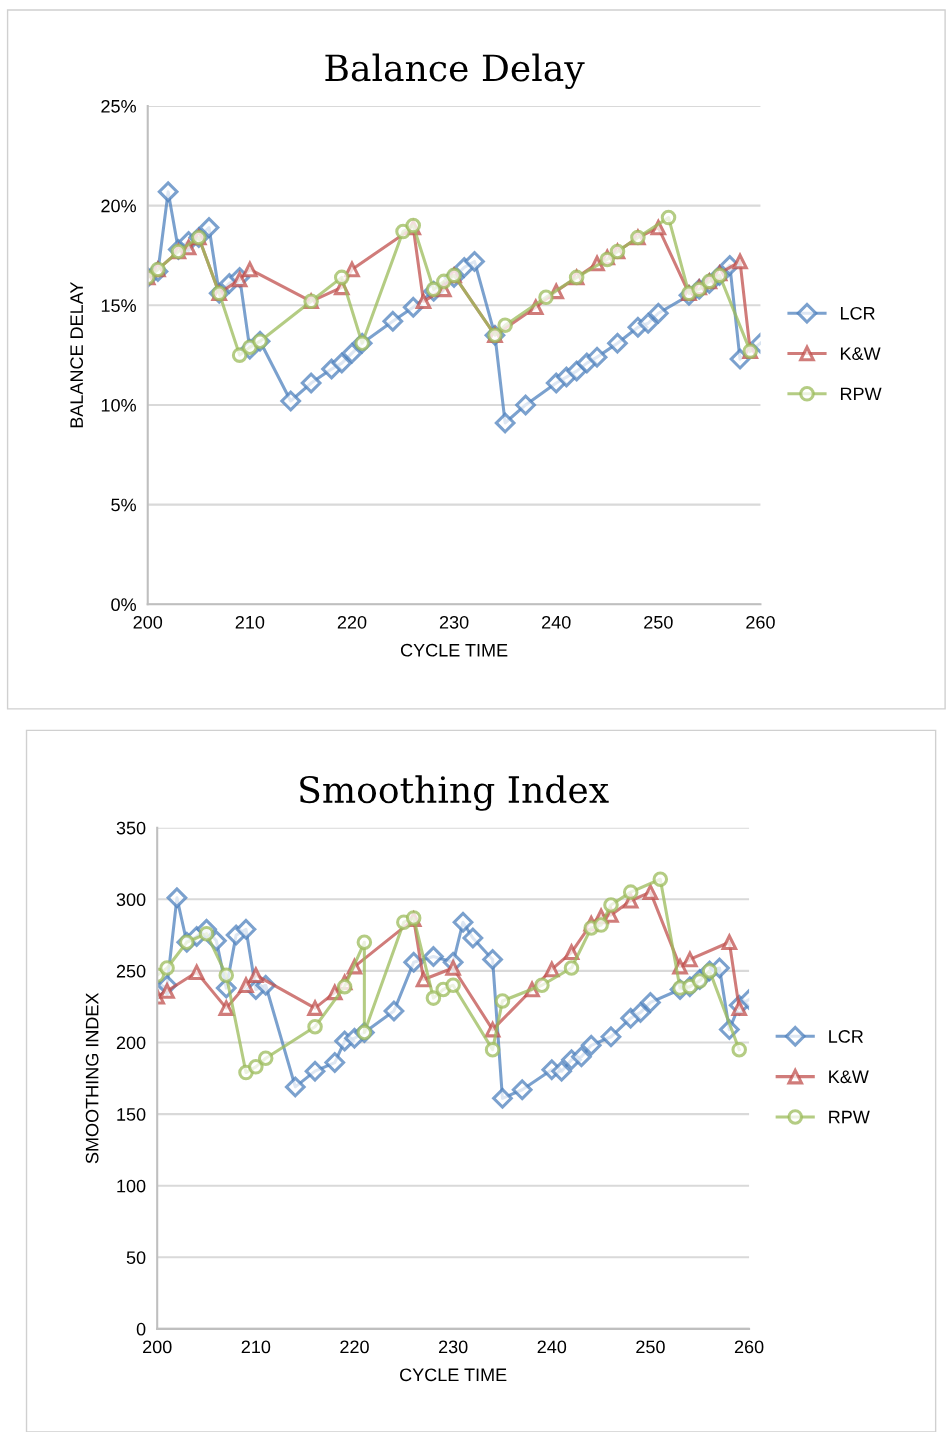 Image resolution: width=947 pixels, height=1432 pixels. I want to click on x-tick-label: 200, so click(157, 1347).